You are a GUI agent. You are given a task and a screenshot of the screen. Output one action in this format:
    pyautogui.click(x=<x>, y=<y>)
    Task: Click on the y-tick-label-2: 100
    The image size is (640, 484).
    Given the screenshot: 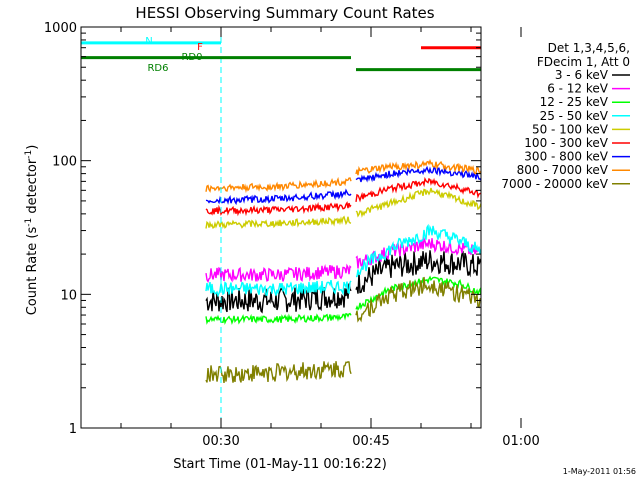 What is the action you would take?
    pyautogui.click(x=64, y=162)
    